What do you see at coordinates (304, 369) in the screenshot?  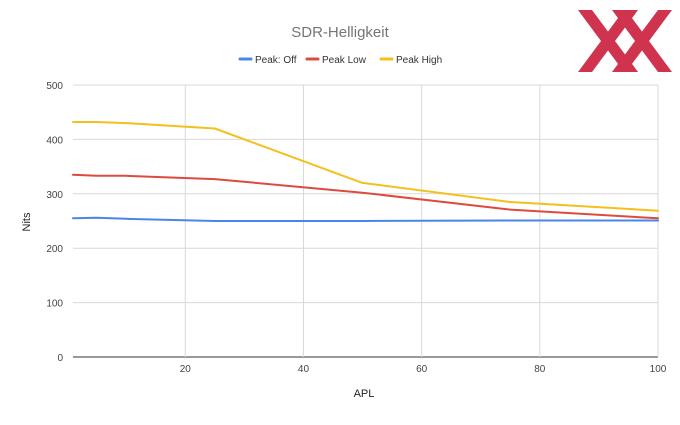 I see `x-tick-label: 40` at bounding box center [304, 369].